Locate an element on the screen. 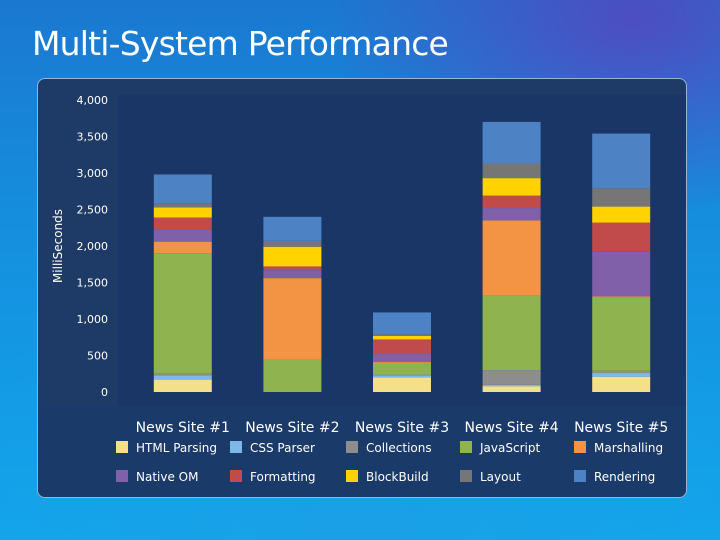  x-category-label: News Site #4 is located at coordinates (511, 428).